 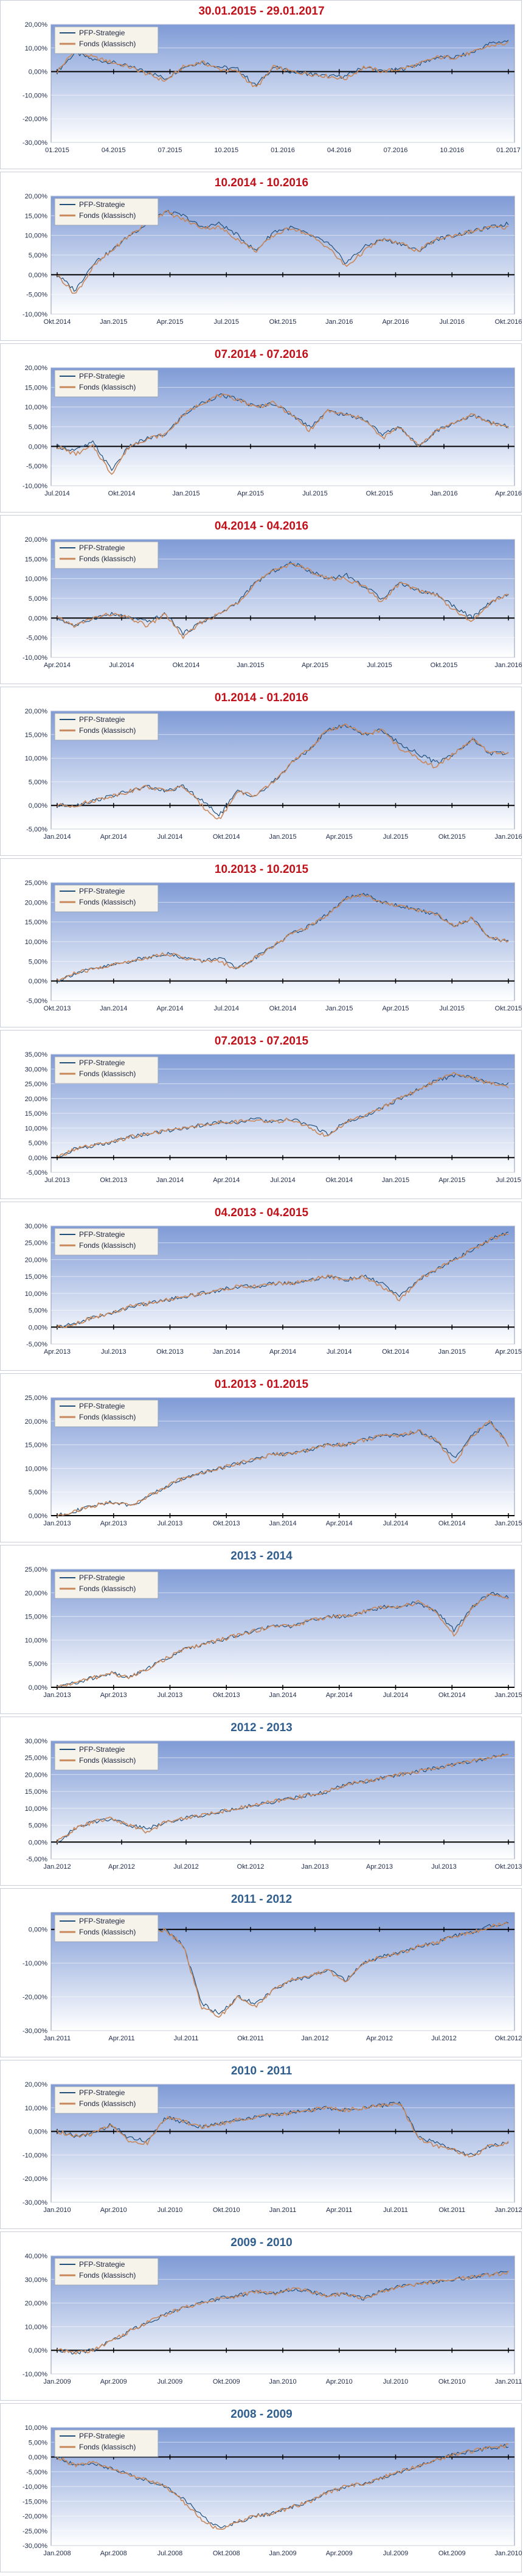 I want to click on y-tick-label: 35,00%, so click(x=37, y=1055).